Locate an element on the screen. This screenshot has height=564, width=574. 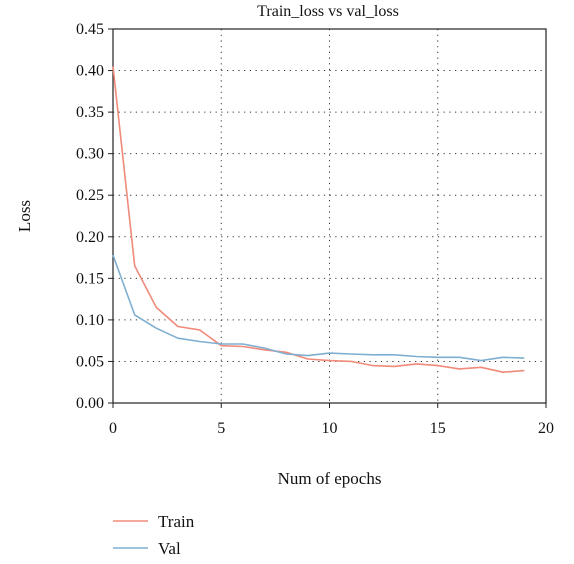
x-tick-label: 0 is located at coordinates (113, 428).